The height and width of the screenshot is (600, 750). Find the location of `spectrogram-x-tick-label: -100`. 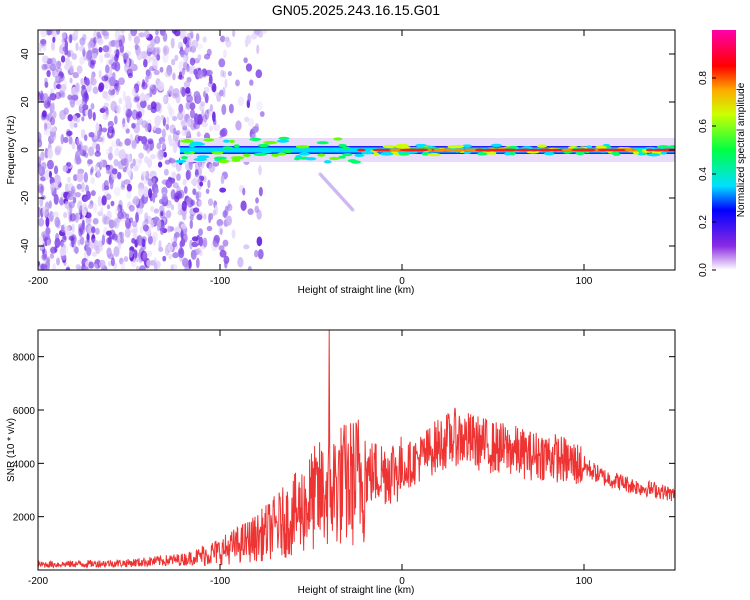

spectrogram-x-tick-label: -100 is located at coordinates (220, 281).